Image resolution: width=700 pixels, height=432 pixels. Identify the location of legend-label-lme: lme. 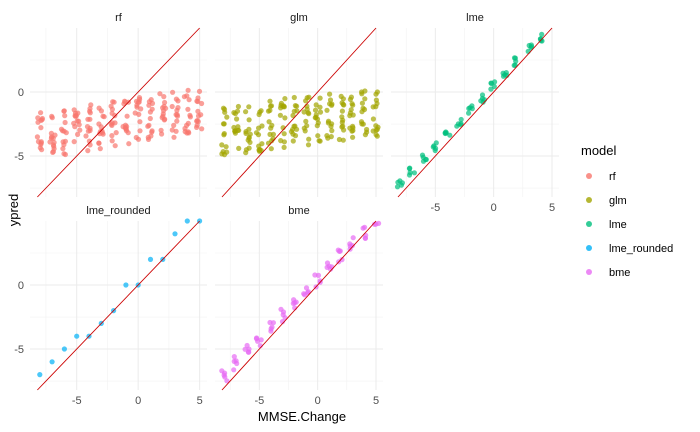
(618, 225).